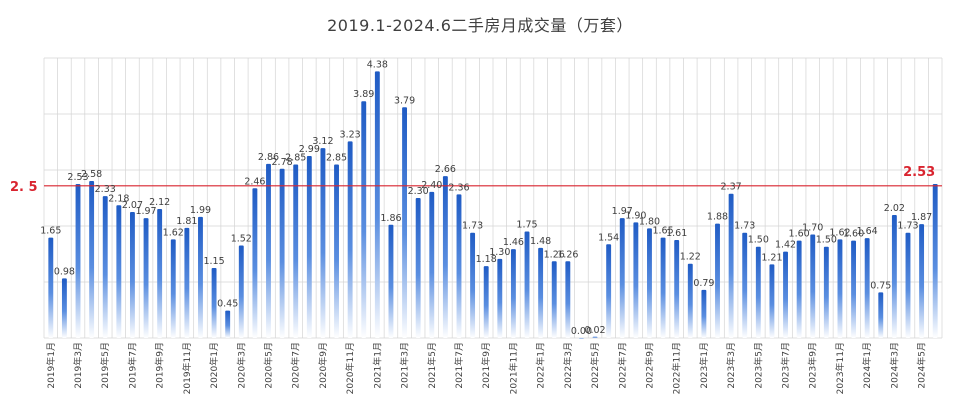  I want to click on x-tick-label: 2021年3月, so click(405, 365).